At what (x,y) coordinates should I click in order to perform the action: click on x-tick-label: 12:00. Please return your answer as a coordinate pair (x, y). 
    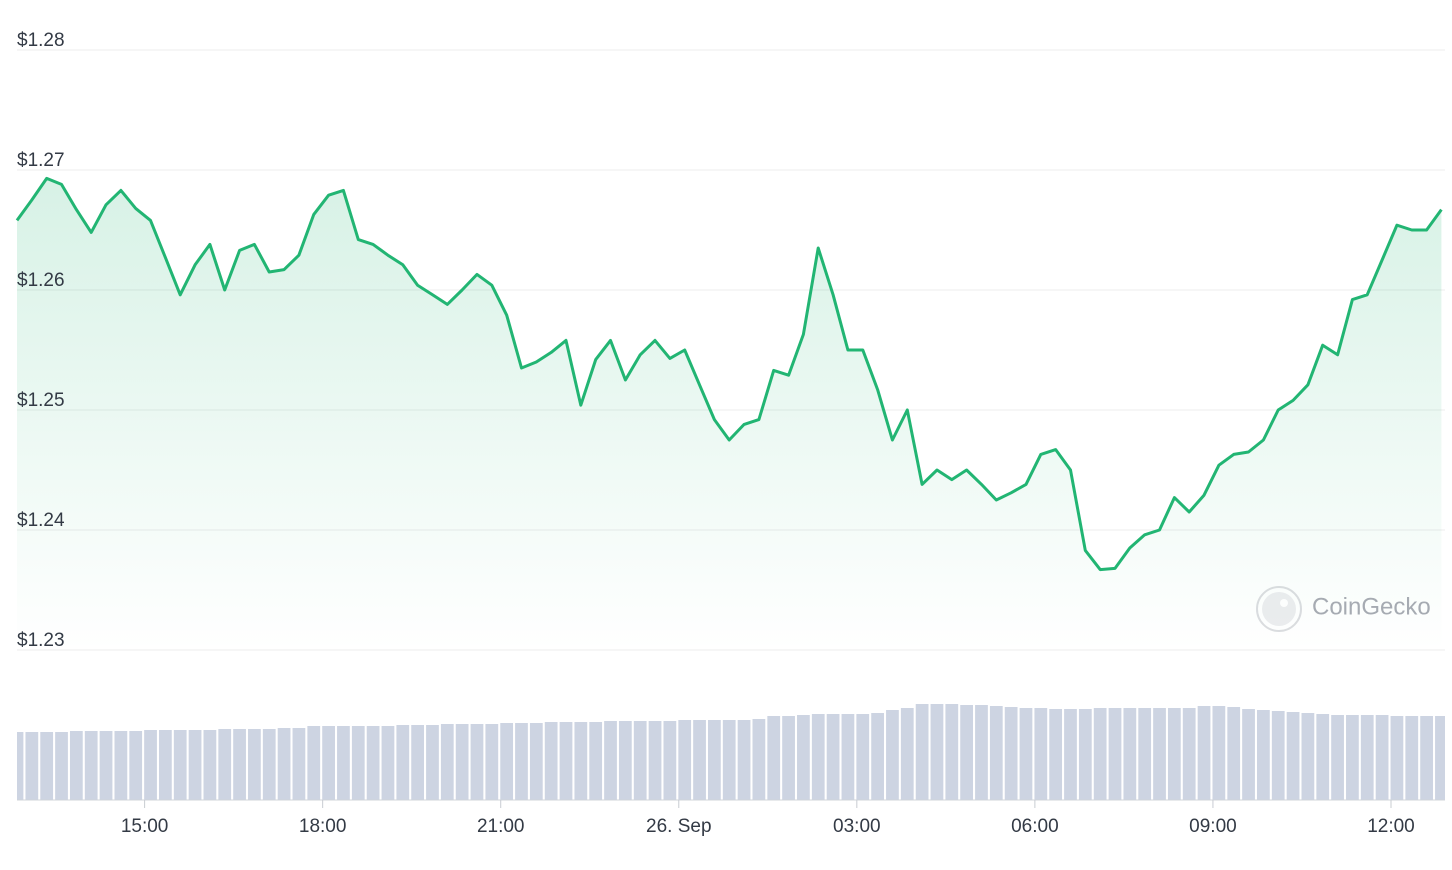
    Looking at the image, I should click on (1391, 826).